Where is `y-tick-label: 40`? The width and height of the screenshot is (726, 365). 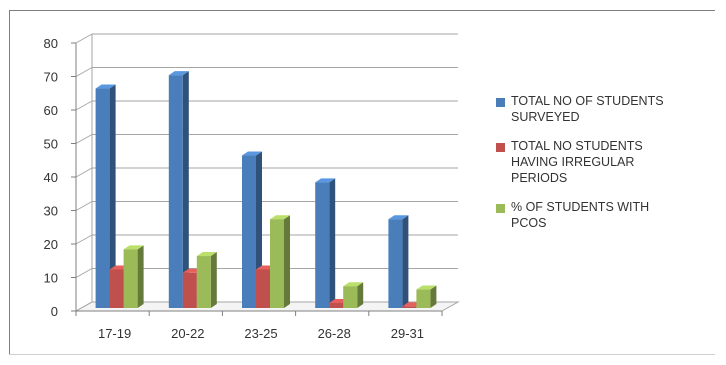 y-tick-label: 40 is located at coordinates (51, 177).